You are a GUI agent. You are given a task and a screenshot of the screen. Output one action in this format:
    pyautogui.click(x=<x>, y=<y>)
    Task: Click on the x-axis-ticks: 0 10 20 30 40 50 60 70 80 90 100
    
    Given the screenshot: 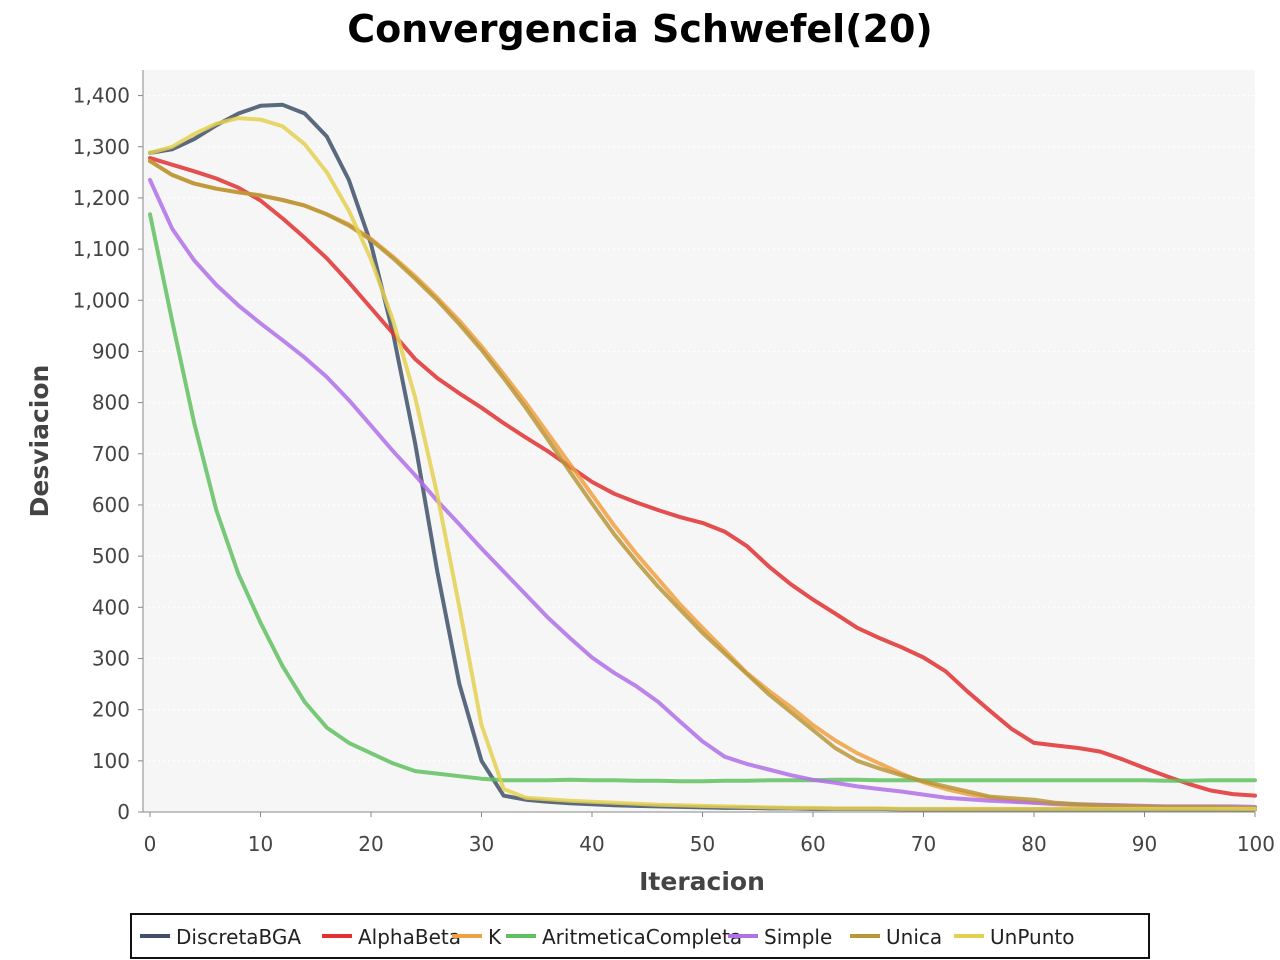 What is the action you would take?
    pyautogui.click(x=709, y=834)
    